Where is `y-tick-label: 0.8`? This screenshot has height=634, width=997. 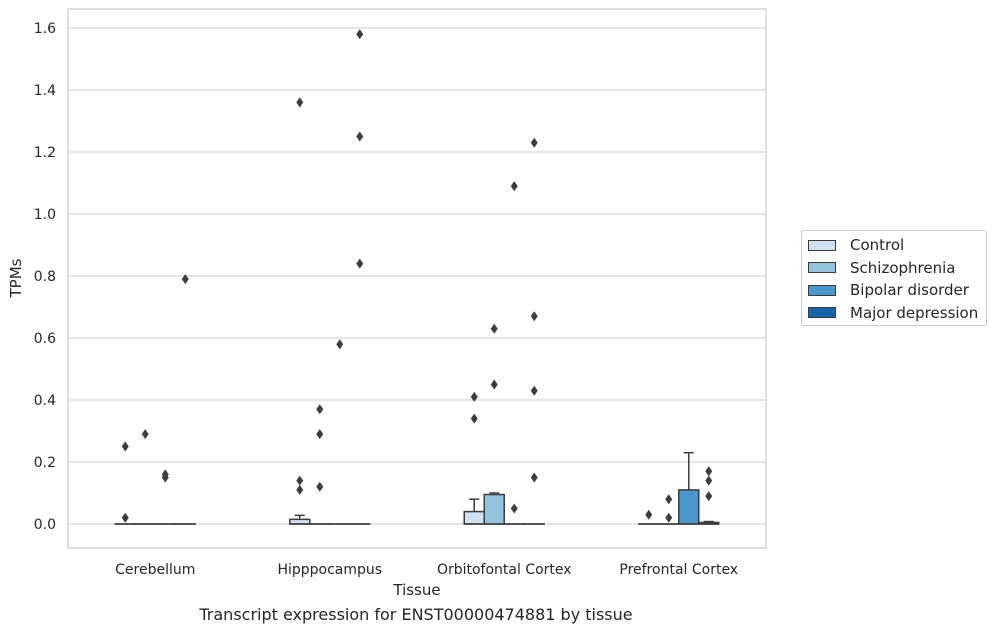 y-tick-label: 0.8 is located at coordinates (45, 277).